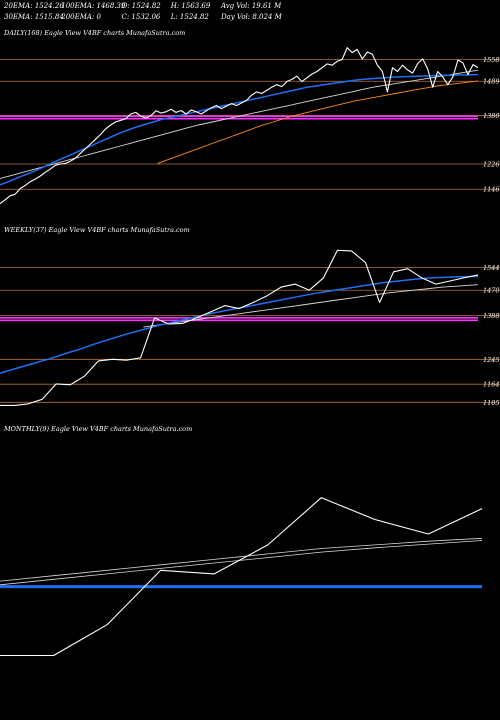 This screenshot has width=500, height=720. Describe the element at coordinates (93, 6) in the screenshot. I see `ema100-text: 100EMA: 1468.39` at that location.